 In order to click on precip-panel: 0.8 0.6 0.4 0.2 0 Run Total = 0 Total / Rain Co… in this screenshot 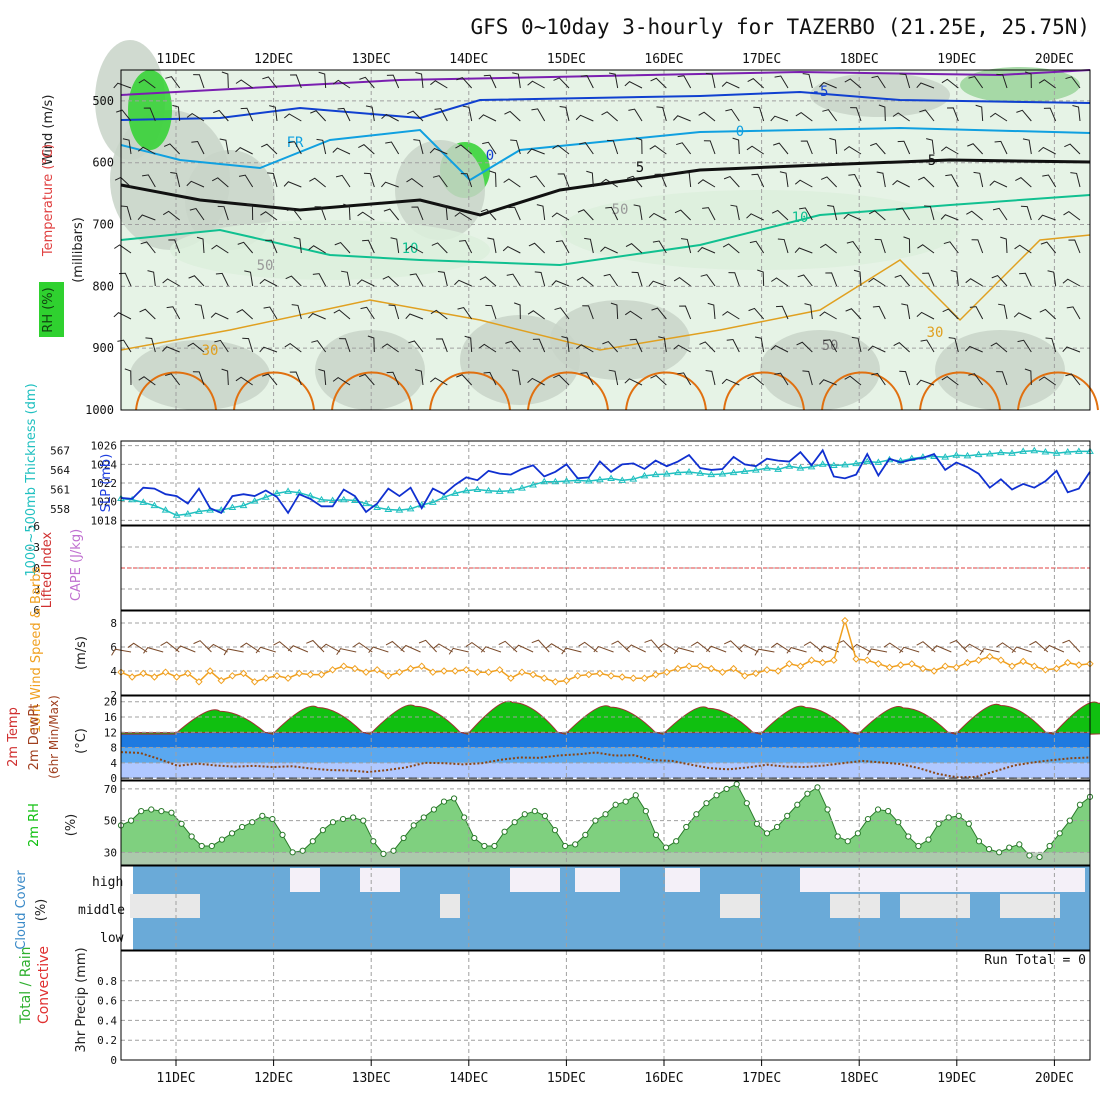, I will do `click(554, 1006)`.